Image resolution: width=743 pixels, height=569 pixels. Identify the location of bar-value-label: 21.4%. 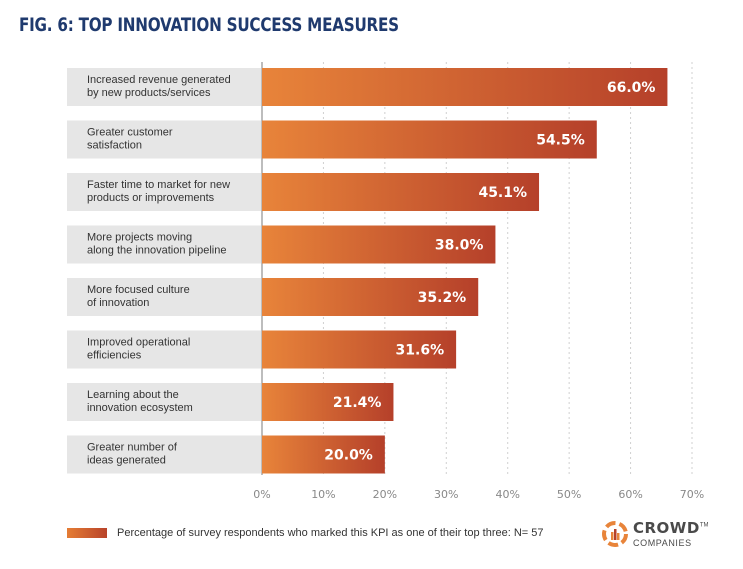
(357, 403).